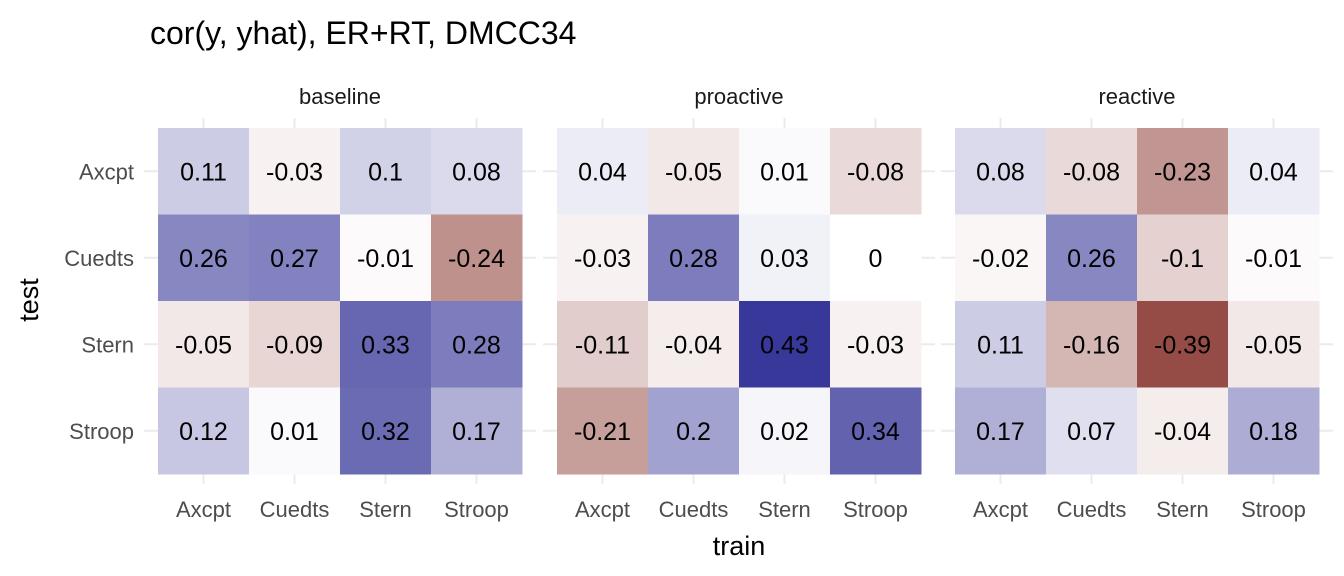 The width and height of the screenshot is (1344, 576). I want to click on tile-value-label: -0.1, so click(1182, 259).